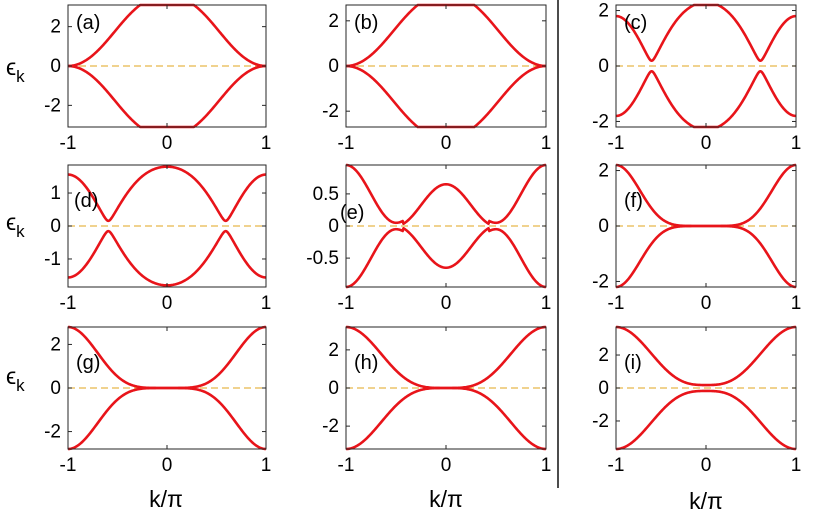  Describe the element at coordinates (346, 465) in the screenshot. I see `panel-h-xtick-label: -1` at that location.